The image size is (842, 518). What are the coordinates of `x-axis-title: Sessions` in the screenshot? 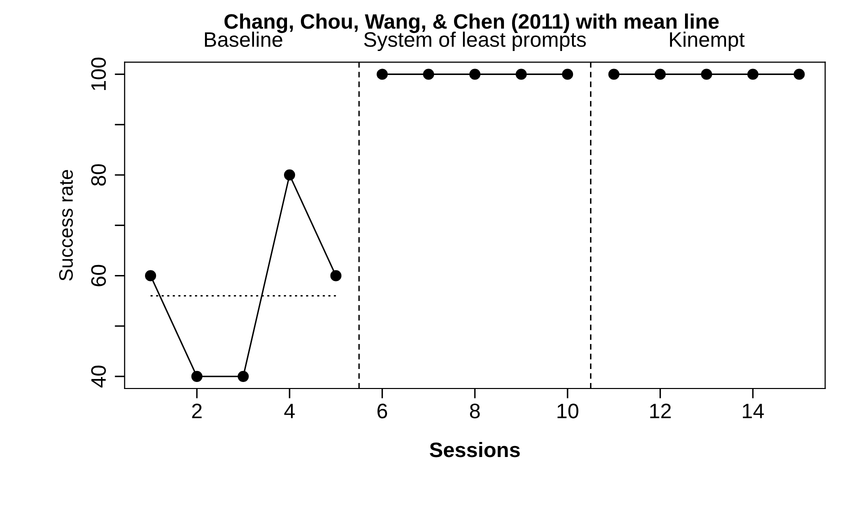 It's located at (475, 450).